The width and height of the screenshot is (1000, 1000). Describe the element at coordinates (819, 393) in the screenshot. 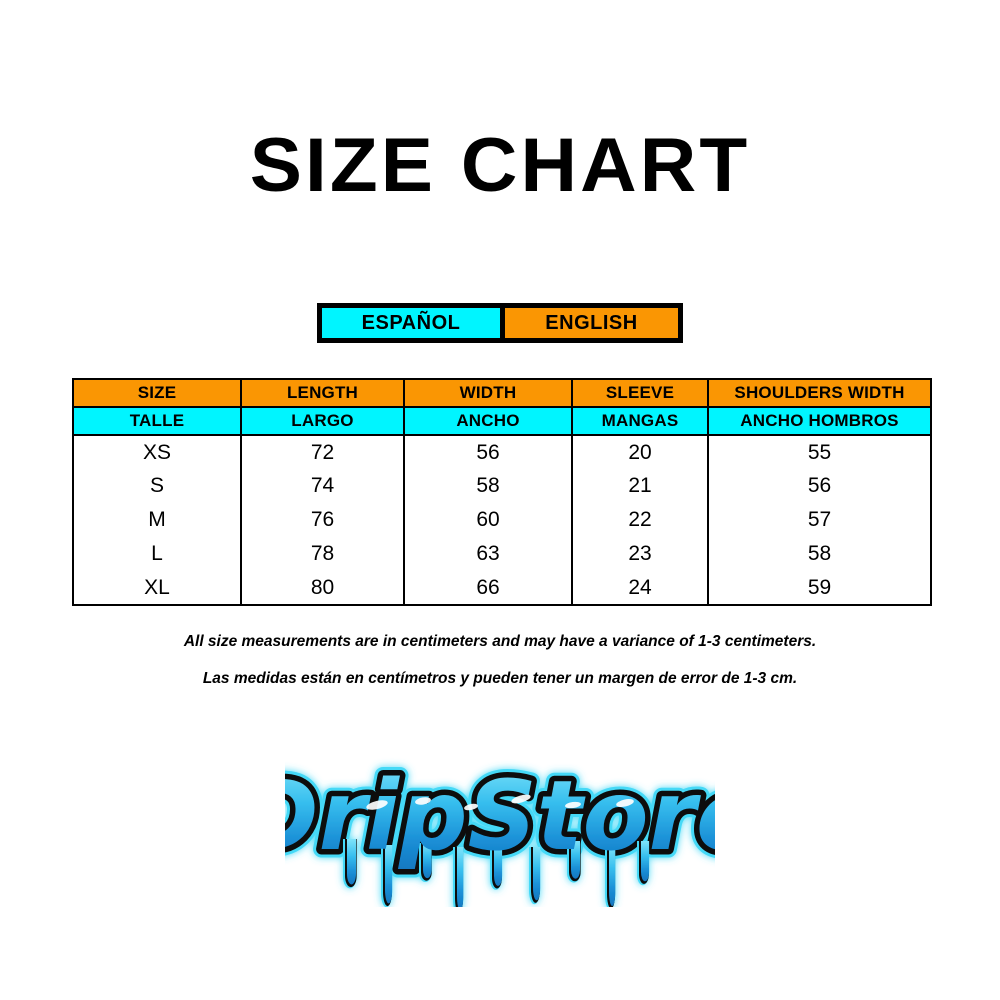

I see `header-shoulders-en: SHOULDERS WIDTH` at that location.